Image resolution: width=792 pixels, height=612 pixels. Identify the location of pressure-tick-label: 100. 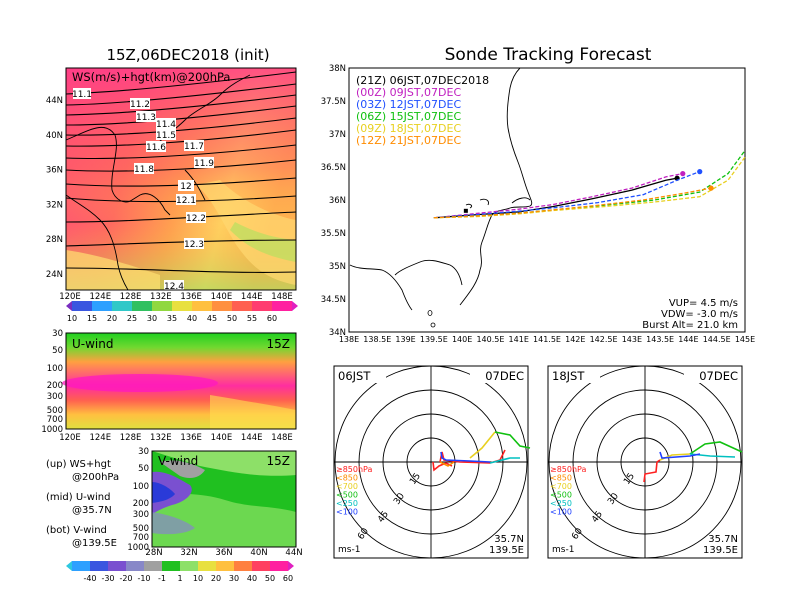
(55, 369).